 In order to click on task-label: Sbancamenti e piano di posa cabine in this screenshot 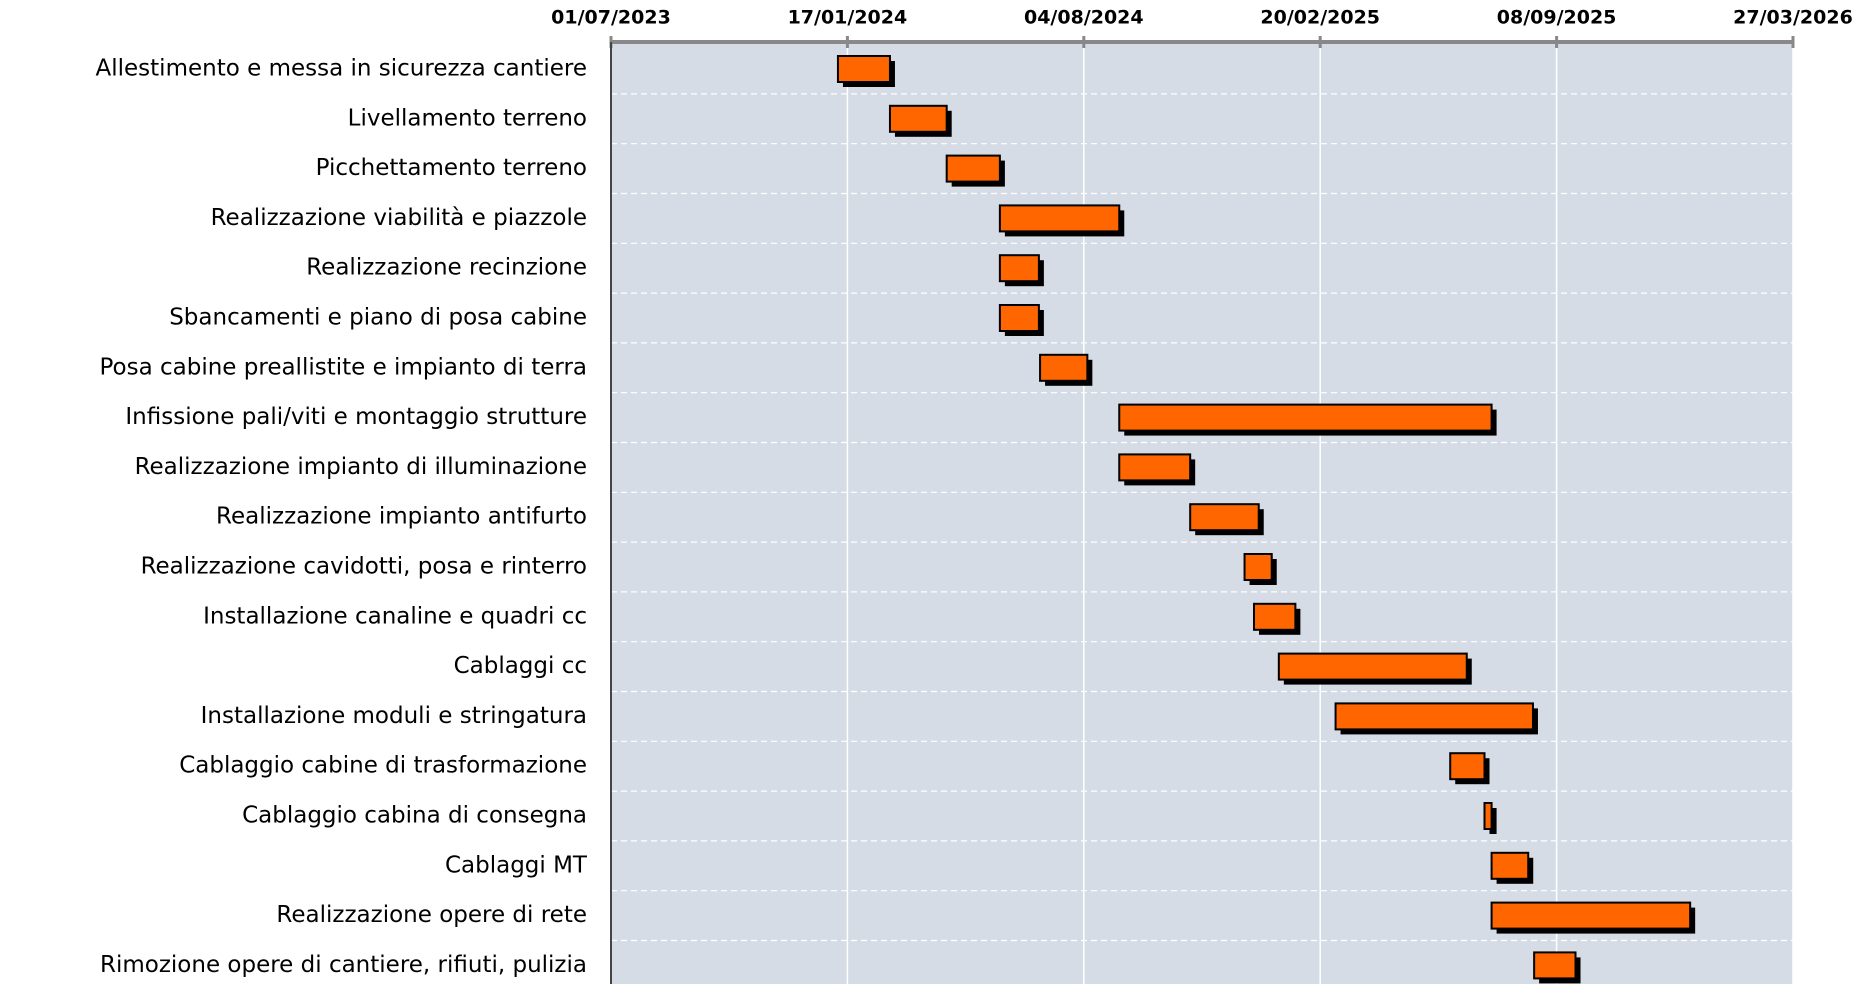, I will do `click(378, 318)`.